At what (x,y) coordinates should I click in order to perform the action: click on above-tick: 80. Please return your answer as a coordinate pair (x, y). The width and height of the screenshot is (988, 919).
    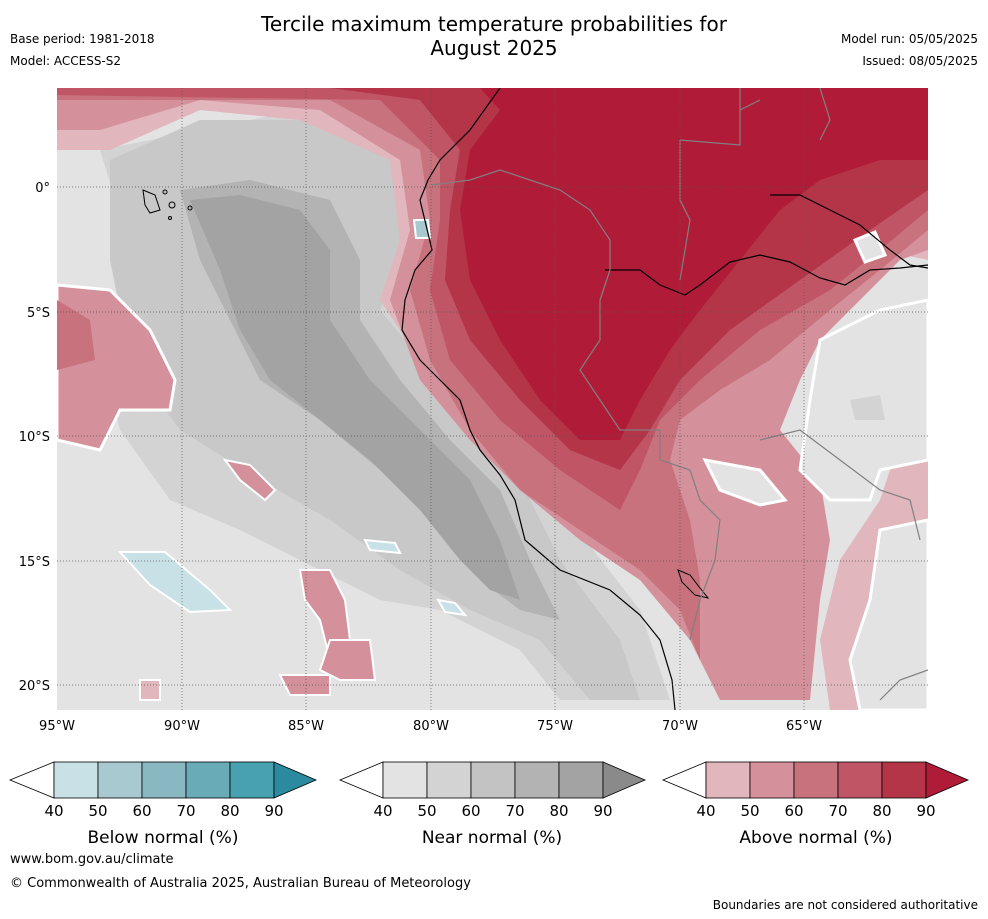
    Looking at the image, I should click on (881, 811).